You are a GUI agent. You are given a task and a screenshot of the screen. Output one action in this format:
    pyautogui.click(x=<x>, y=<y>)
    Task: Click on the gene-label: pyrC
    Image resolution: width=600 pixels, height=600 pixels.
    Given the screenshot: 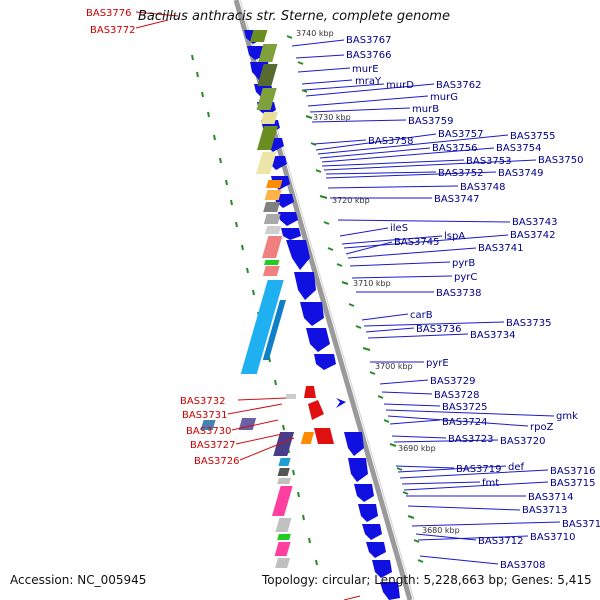 What is the action you would take?
    pyautogui.click(x=465, y=277)
    